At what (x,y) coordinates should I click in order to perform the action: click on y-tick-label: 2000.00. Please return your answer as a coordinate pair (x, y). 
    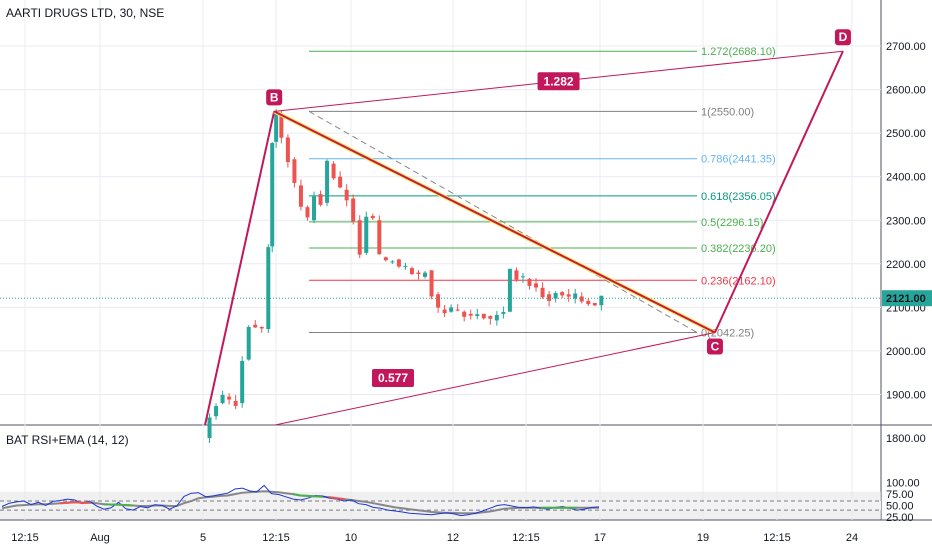
    Looking at the image, I should click on (906, 352).